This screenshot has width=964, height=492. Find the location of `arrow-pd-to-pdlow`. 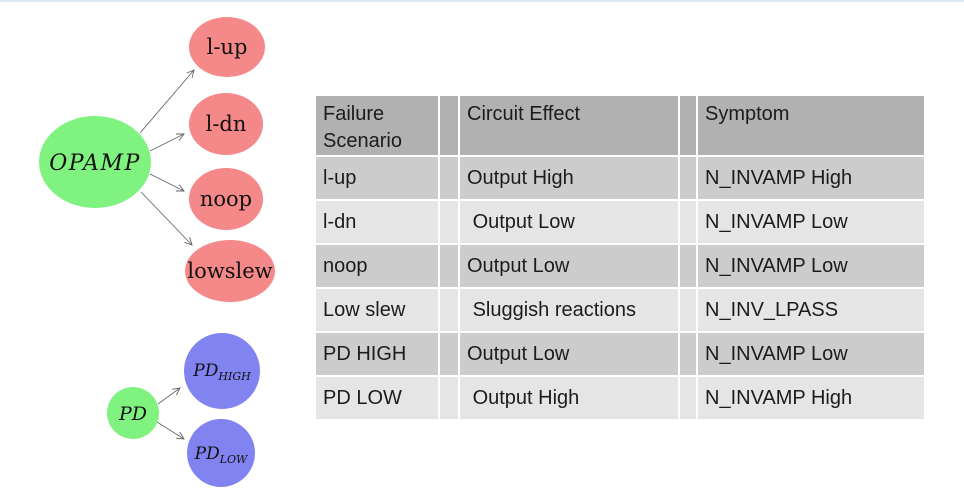

arrow-pd-to-pdlow is located at coordinates (170, 430).